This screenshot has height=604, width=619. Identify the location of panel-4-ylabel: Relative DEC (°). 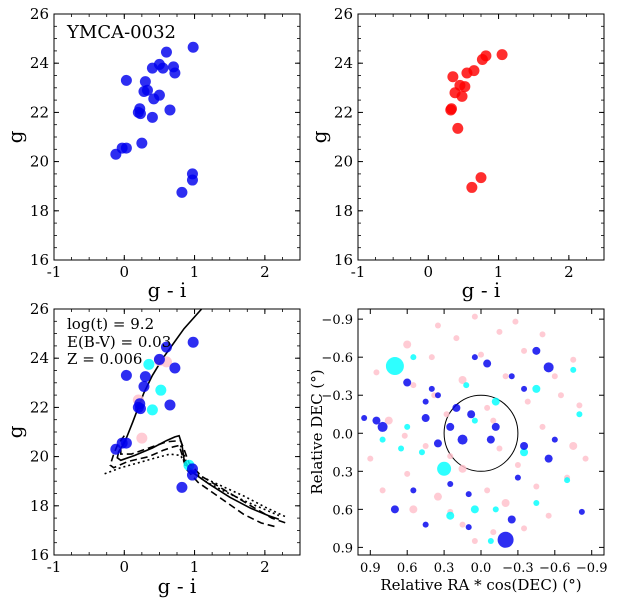
(317, 431).